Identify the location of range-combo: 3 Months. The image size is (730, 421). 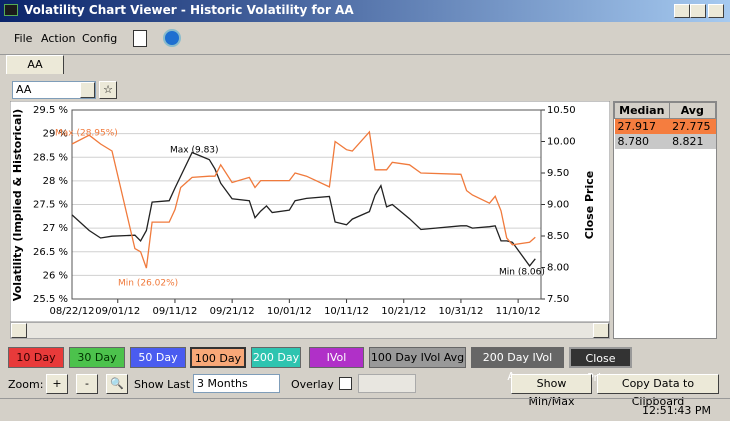
(236, 383).